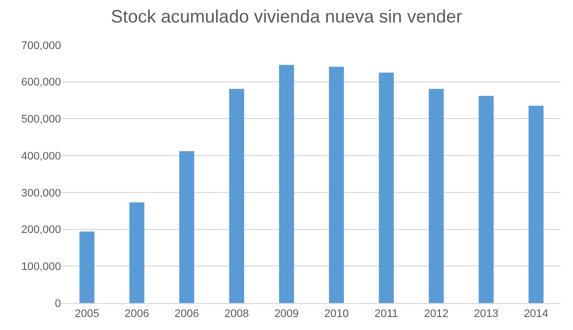  I want to click on y-tick-label: 600,000, so click(41, 82).